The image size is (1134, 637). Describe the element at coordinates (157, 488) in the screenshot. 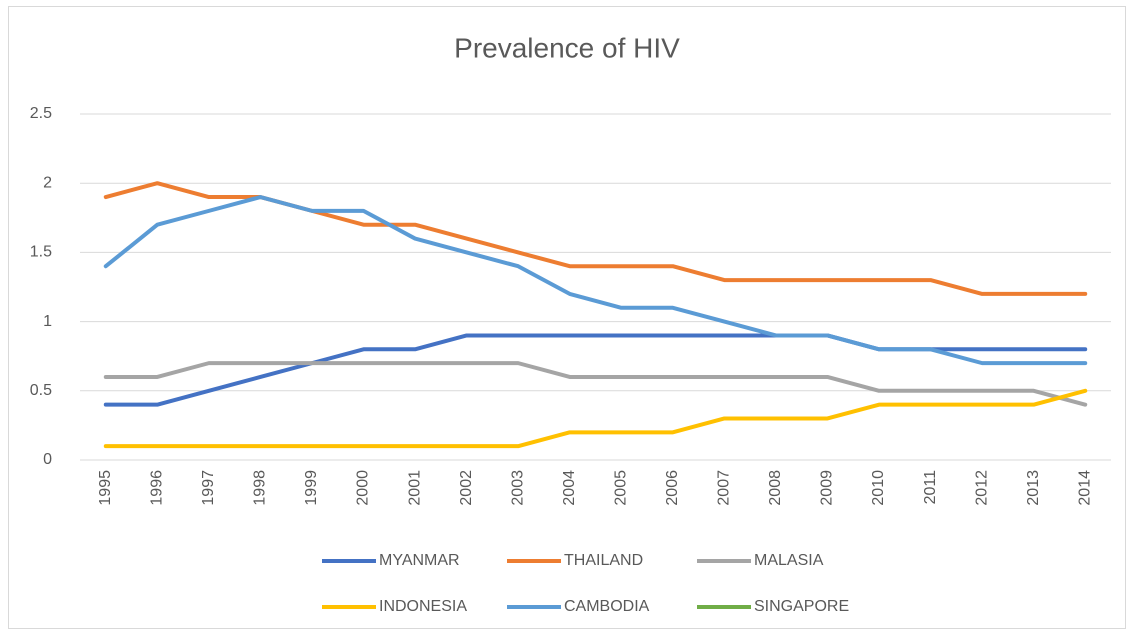

I see `x-tick-label: 1996` at that location.